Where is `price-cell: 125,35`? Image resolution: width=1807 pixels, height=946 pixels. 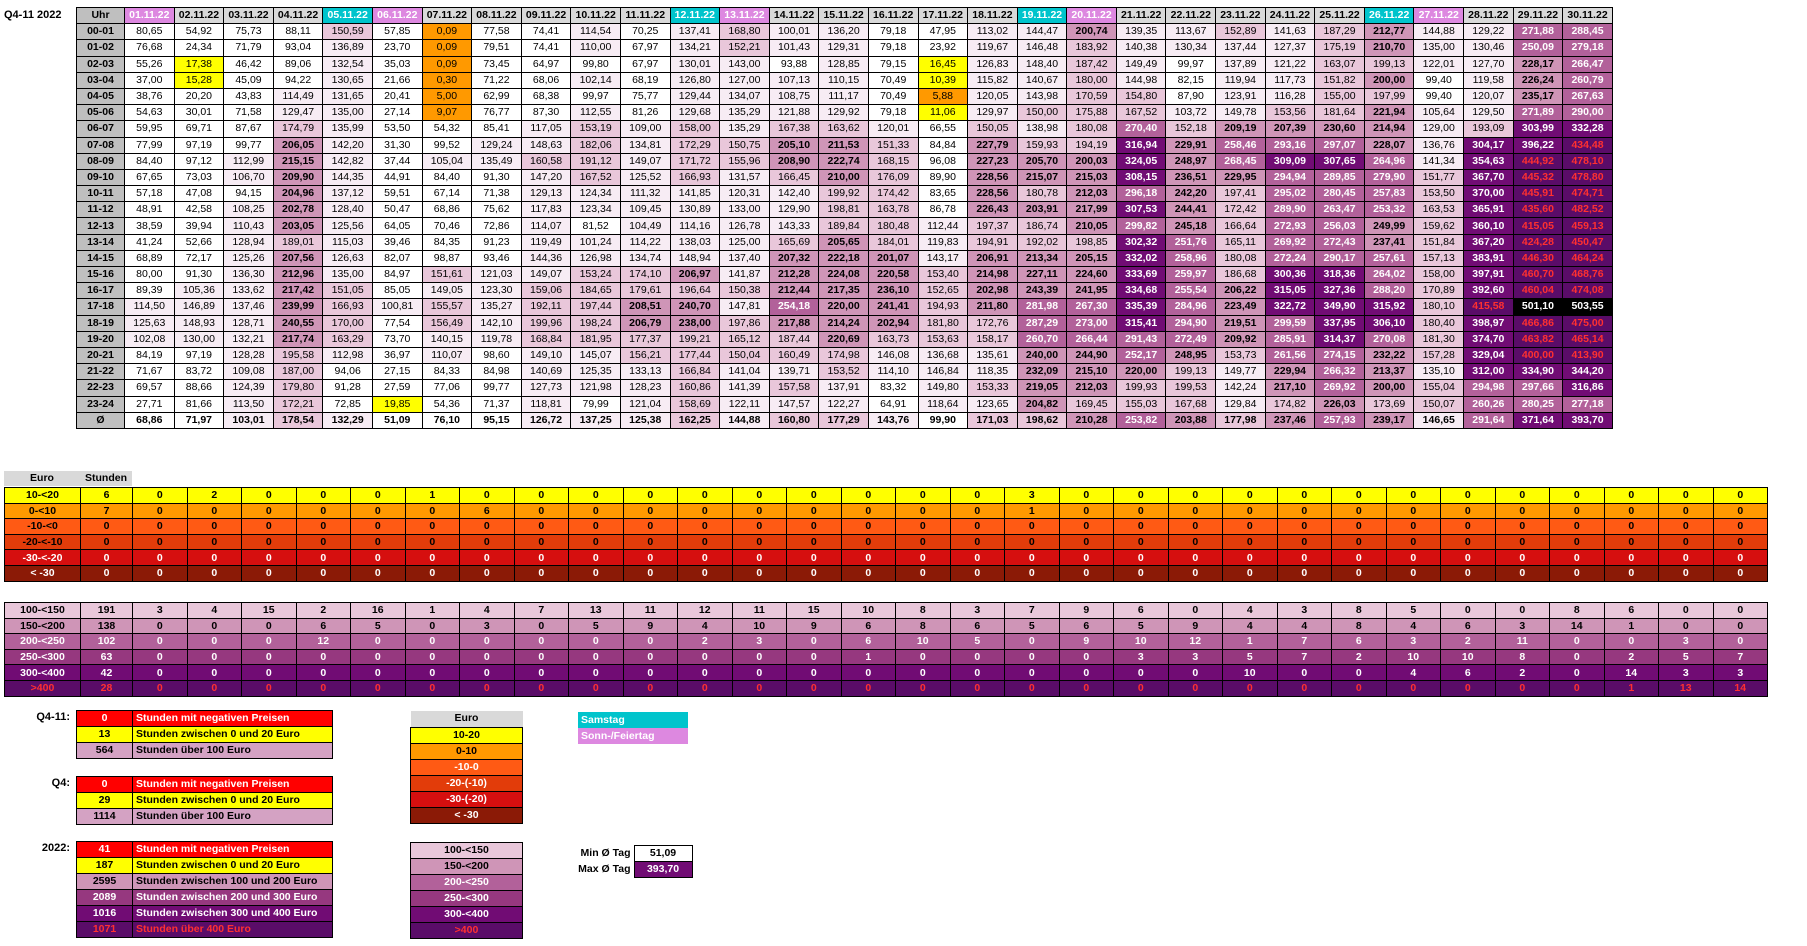 price-cell: 125,35 is located at coordinates (595, 372).